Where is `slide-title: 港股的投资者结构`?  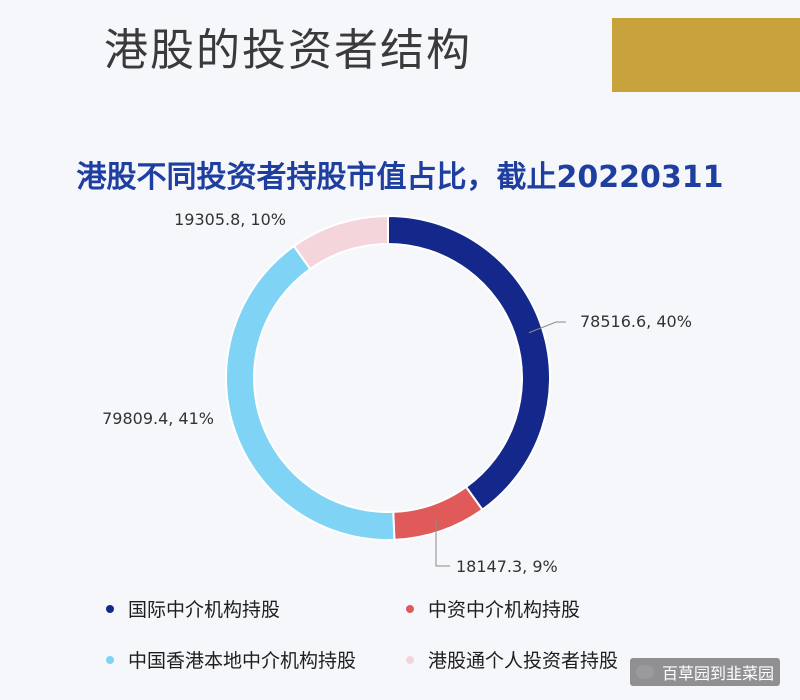
slide-title: 港股的投资者结构 is located at coordinates (288, 50).